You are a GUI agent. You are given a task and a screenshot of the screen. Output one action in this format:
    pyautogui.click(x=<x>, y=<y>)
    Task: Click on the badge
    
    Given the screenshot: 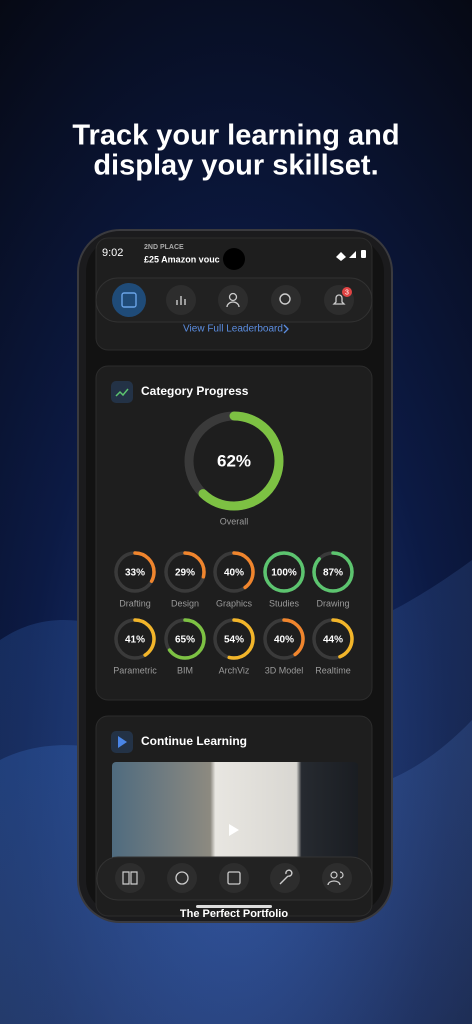 What is the action you would take?
    pyautogui.click(x=347, y=292)
    